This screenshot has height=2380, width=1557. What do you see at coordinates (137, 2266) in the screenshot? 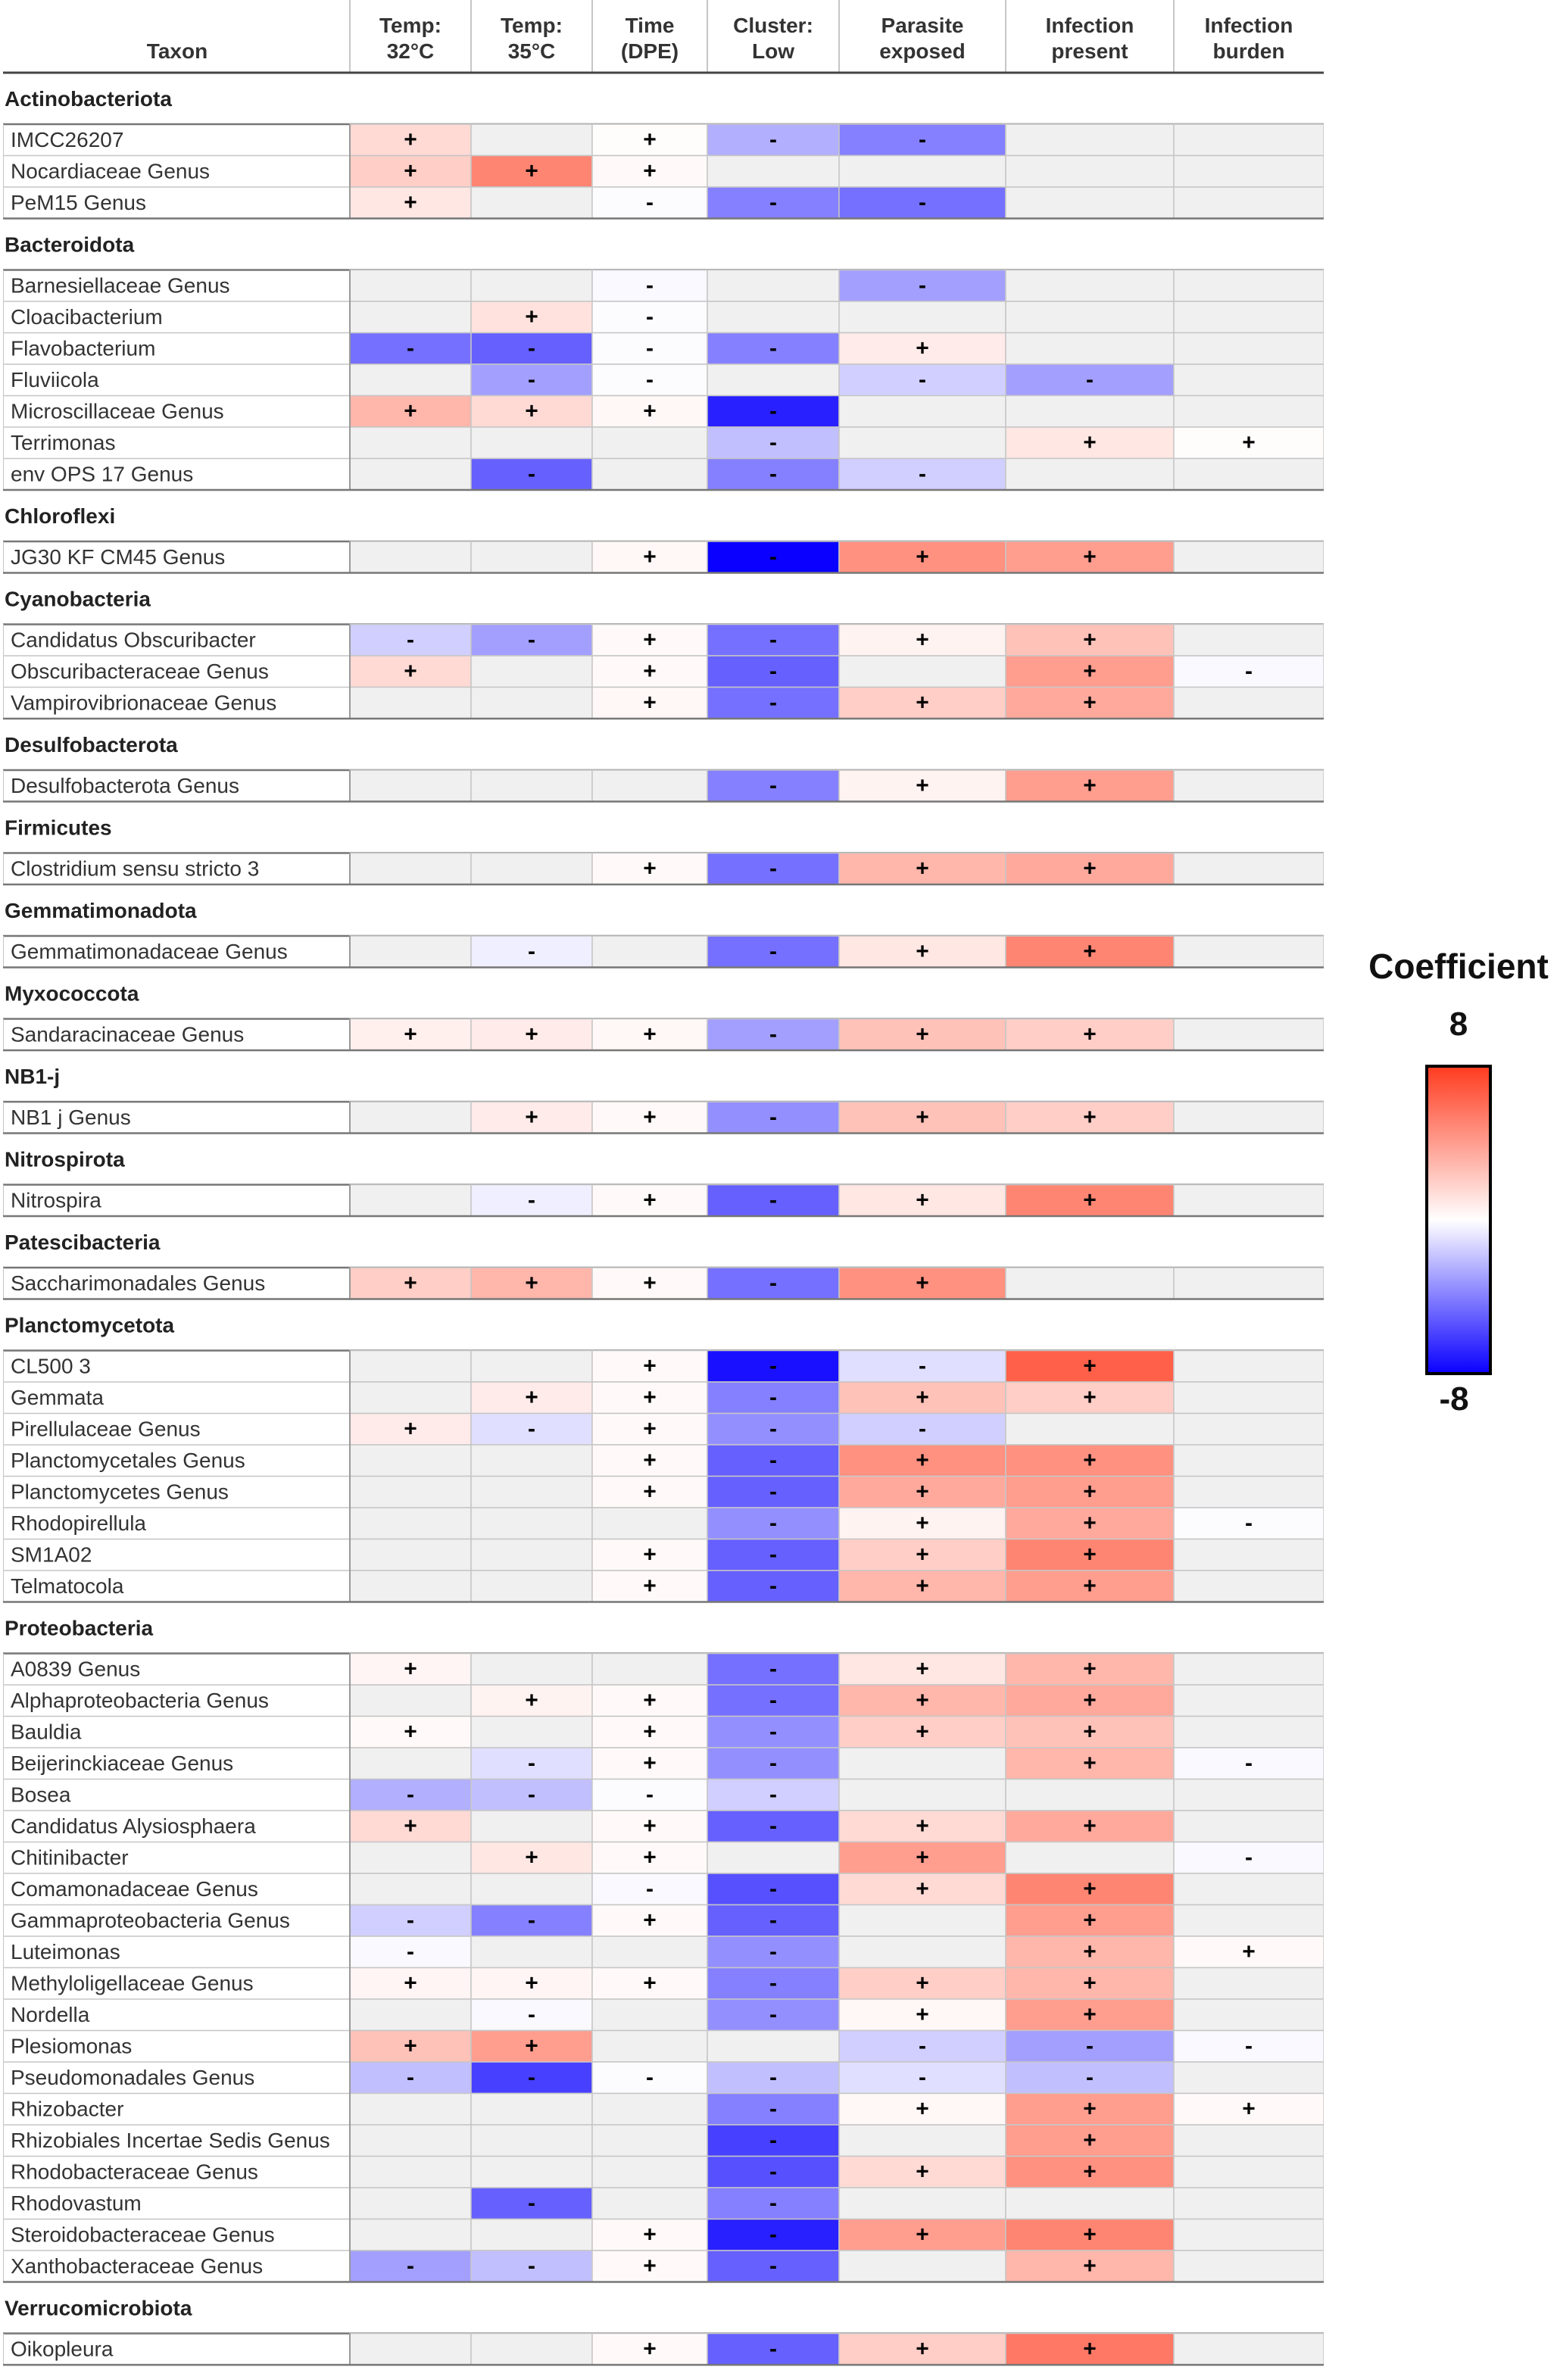
I see `taxon-label: Xanthobacteraceae Genus` at bounding box center [137, 2266].